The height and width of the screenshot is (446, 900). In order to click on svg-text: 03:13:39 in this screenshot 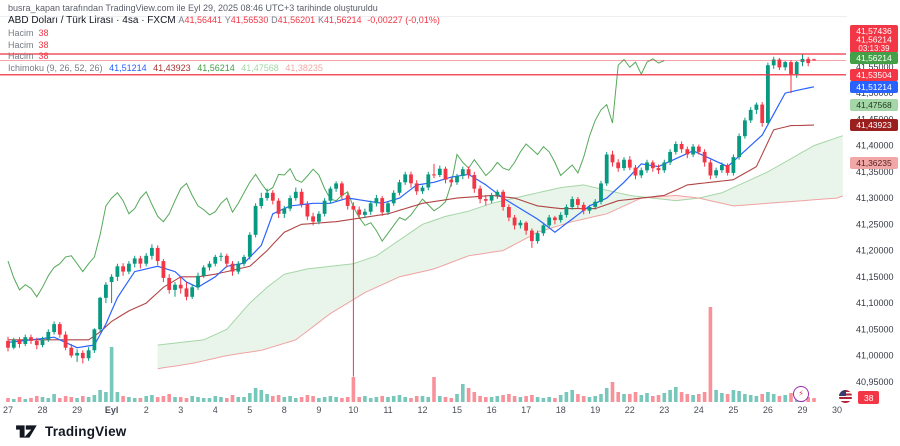, I will do `click(874, 48)`.